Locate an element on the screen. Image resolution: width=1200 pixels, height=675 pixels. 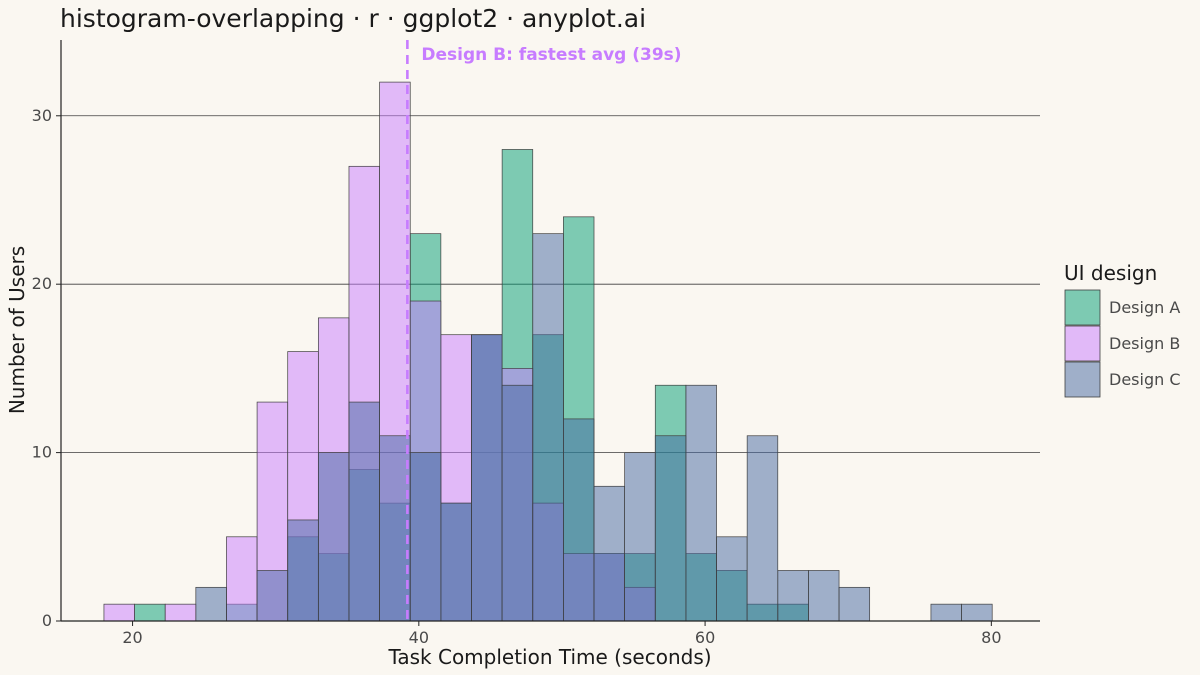
legend: UI design Design A Design B Design C is located at coordinates (1122, 329).